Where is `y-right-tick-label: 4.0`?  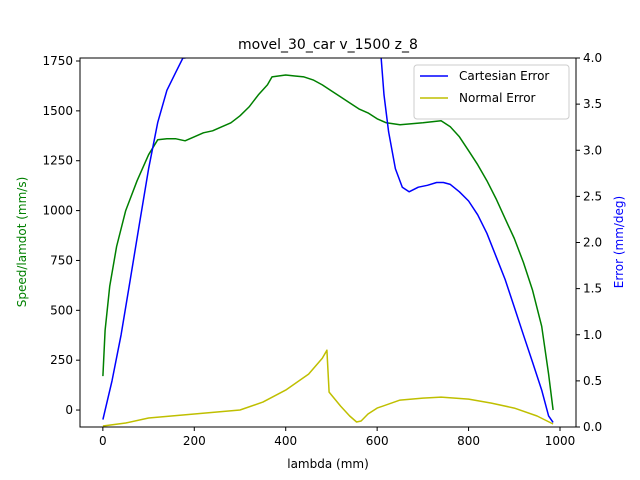
y-right-tick-label: 4.0 is located at coordinates (592, 58).